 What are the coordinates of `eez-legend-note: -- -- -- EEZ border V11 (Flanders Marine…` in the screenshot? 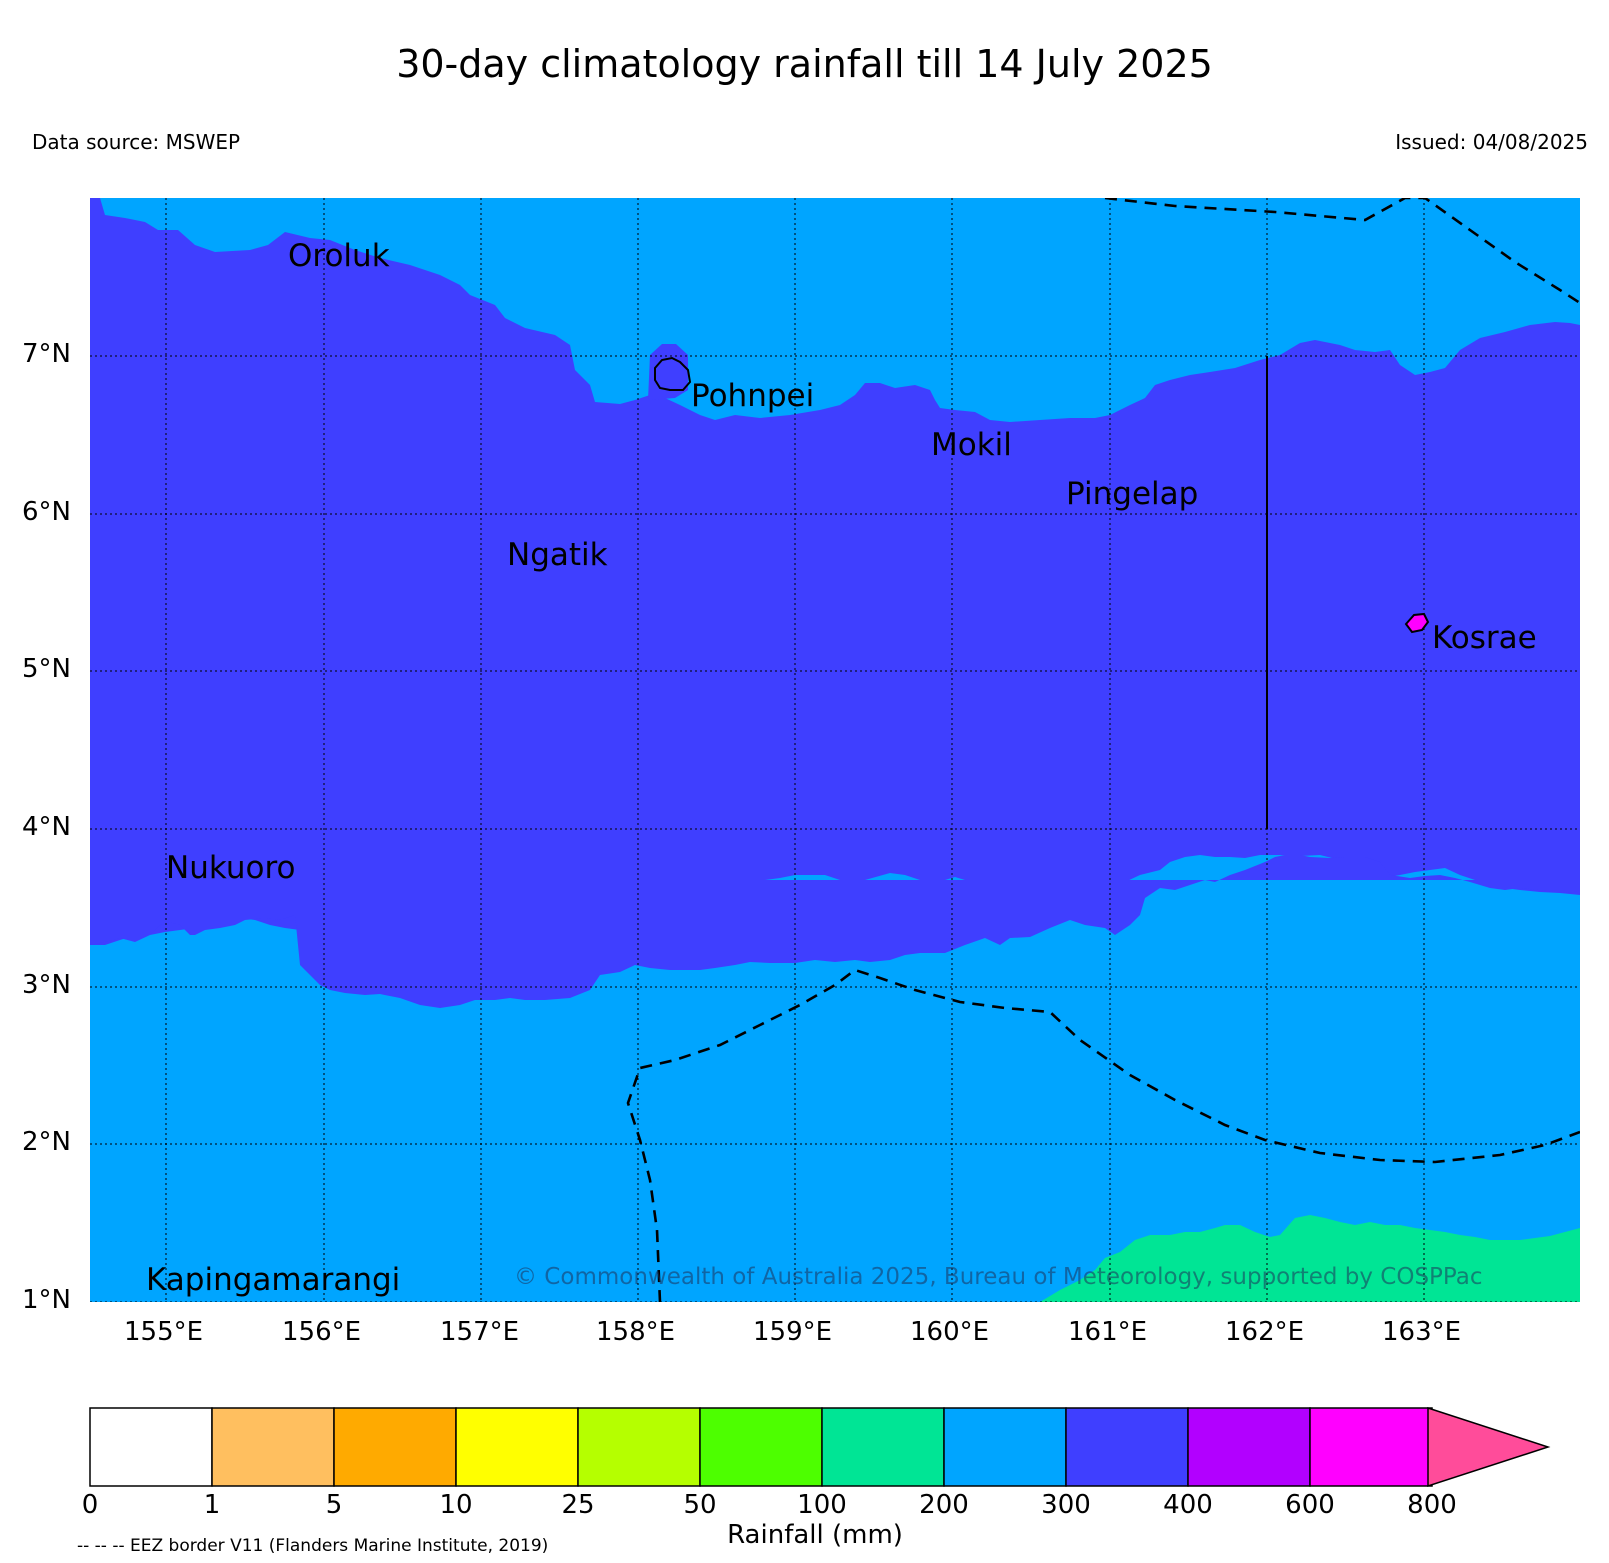 It's located at (313, 1546).